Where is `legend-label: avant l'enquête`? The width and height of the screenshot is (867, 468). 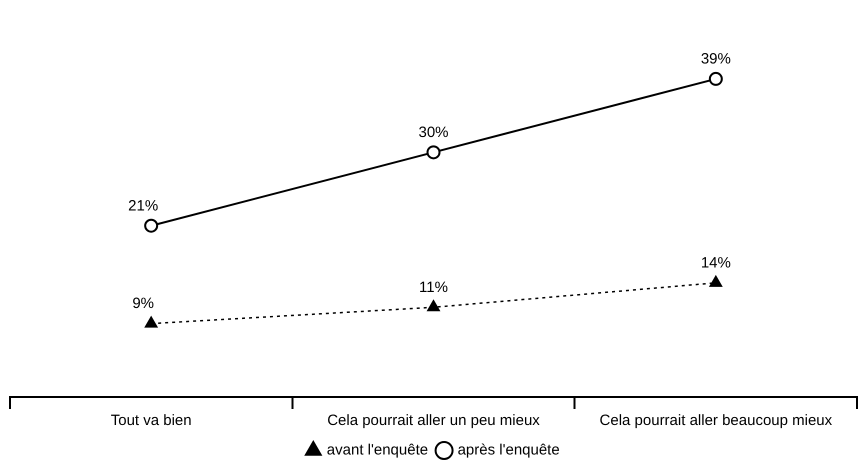 legend-label: avant l'enquête is located at coordinates (377, 450).